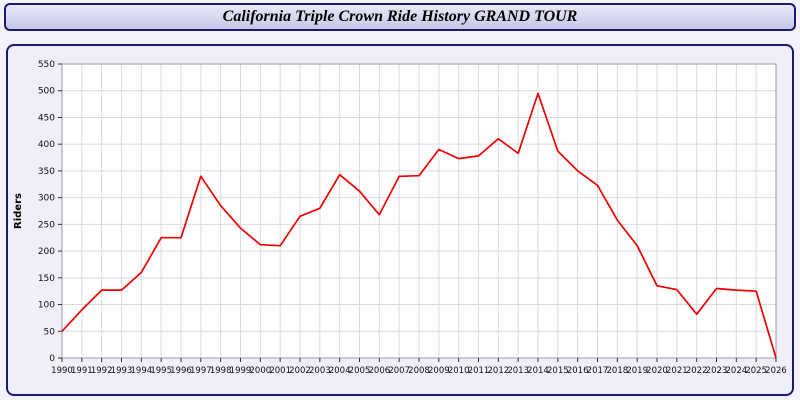  I want to click on svg-text: 2008, so click(419, 371).